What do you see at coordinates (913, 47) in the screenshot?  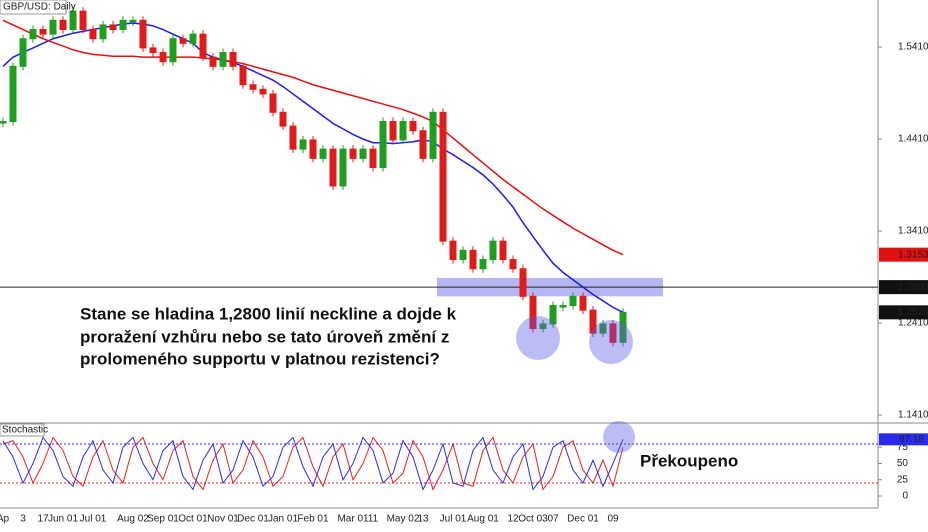 I see `y-tick-label: 1.5410` at bounding box center [913, 47].